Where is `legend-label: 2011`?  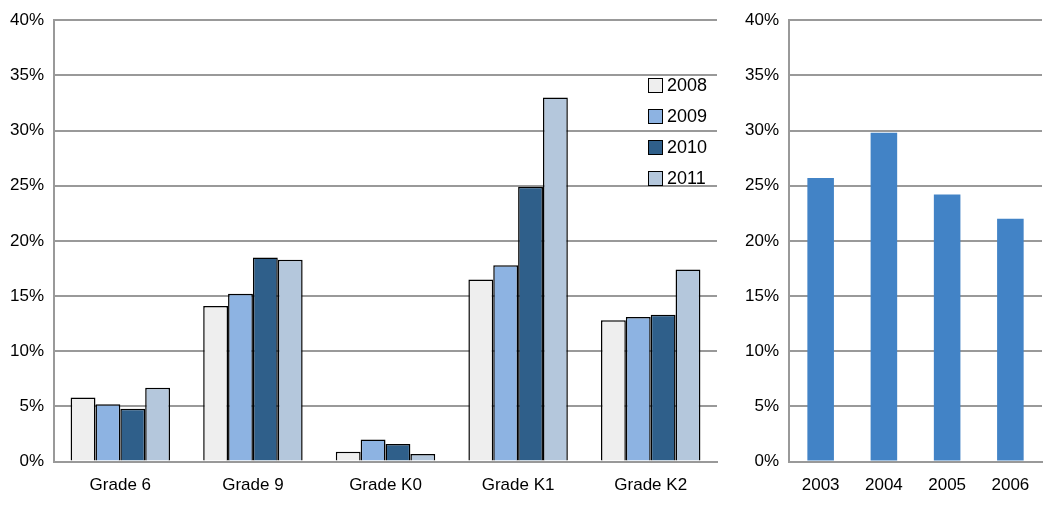
legend-label: 2011 is located at coordinates (686, 178).